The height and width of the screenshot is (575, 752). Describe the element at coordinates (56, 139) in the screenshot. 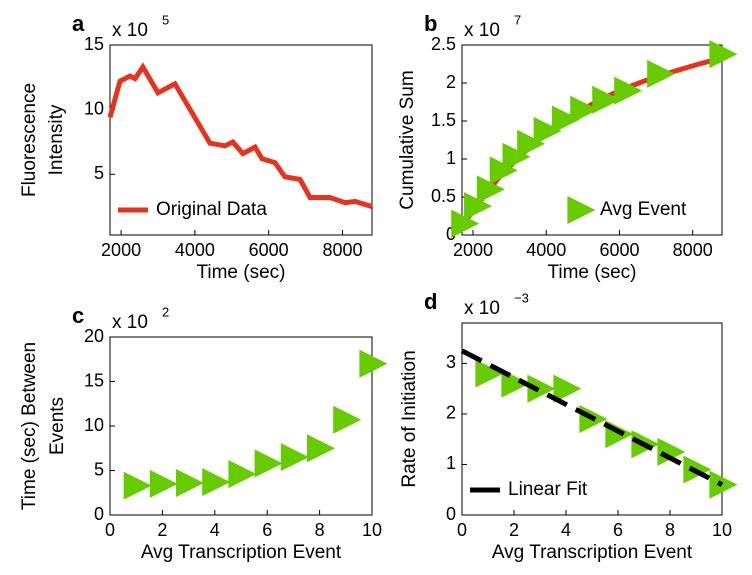

I see `y-axis-label: Intensity` at that location.